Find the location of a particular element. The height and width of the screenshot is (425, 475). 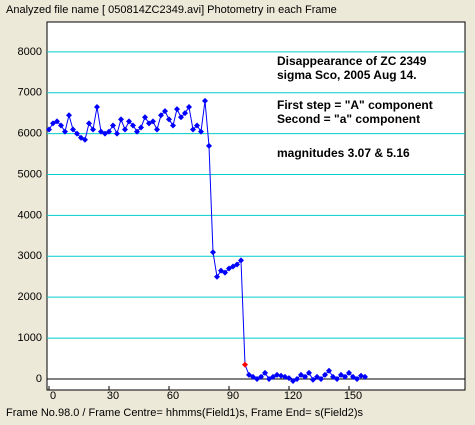

y-tick-label: 2000 is located at coordinates (30, 297).